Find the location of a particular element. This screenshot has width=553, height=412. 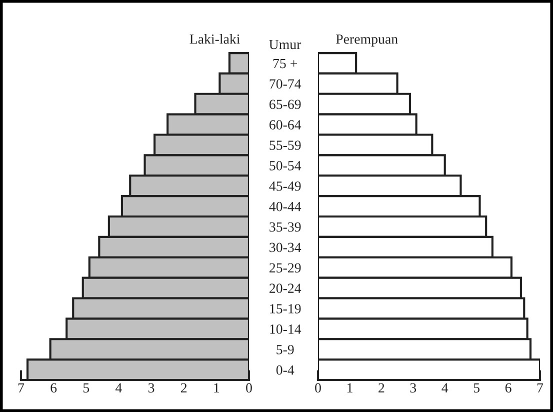

y-tick-label: 35-39 is located at coordinates (285, 227).